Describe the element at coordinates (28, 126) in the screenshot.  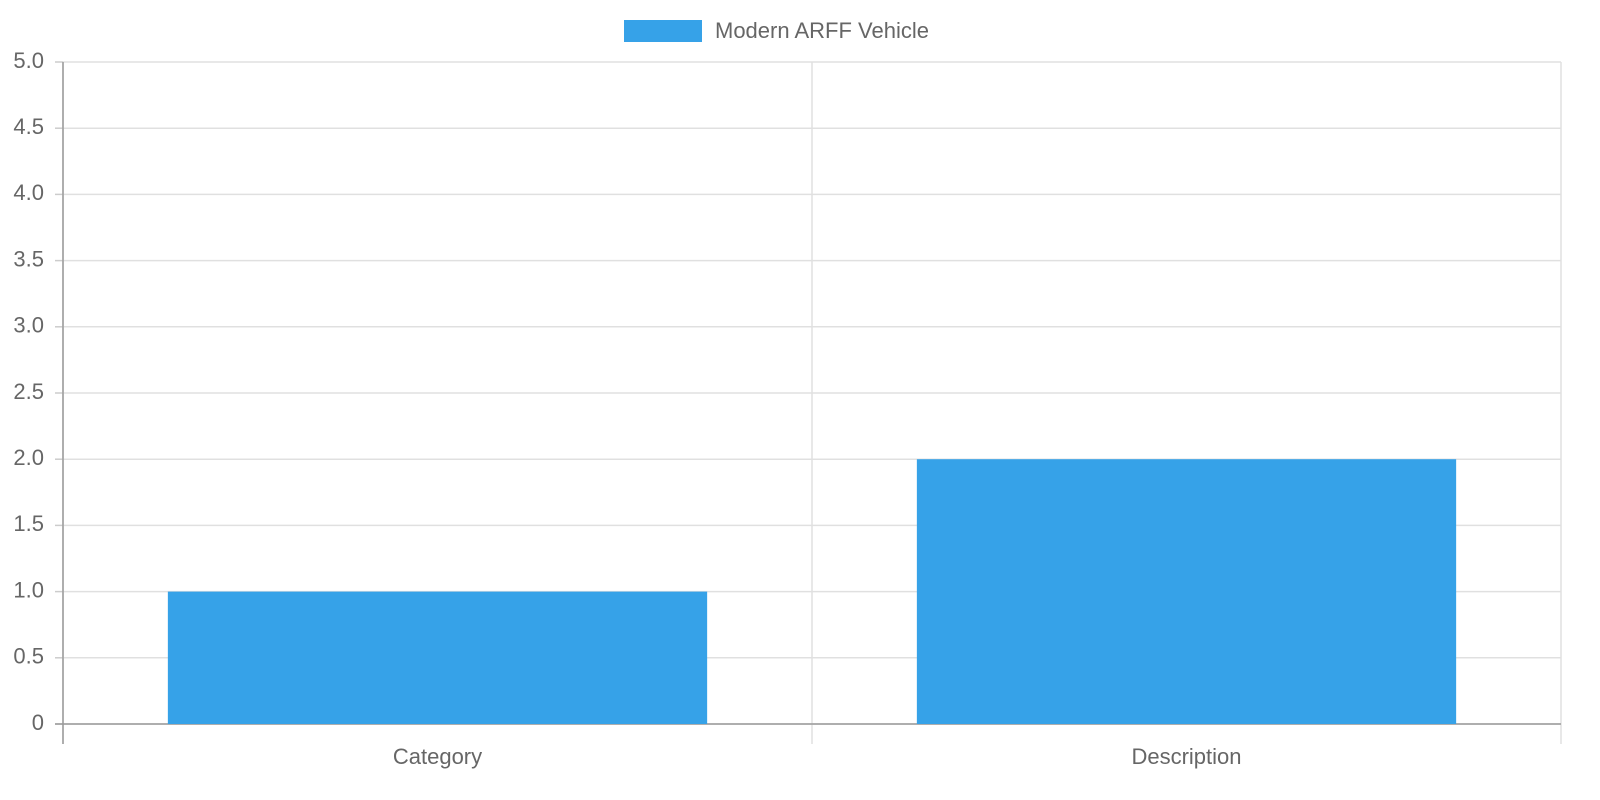
I see `y-tick-label: 4.5` at that location.